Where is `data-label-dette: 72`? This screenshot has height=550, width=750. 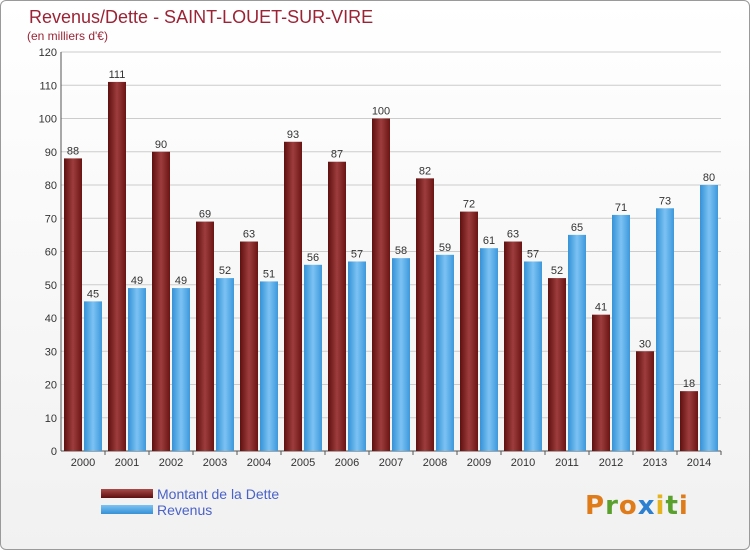 data-label-dette: 72 is located at coordinates (469, 205).